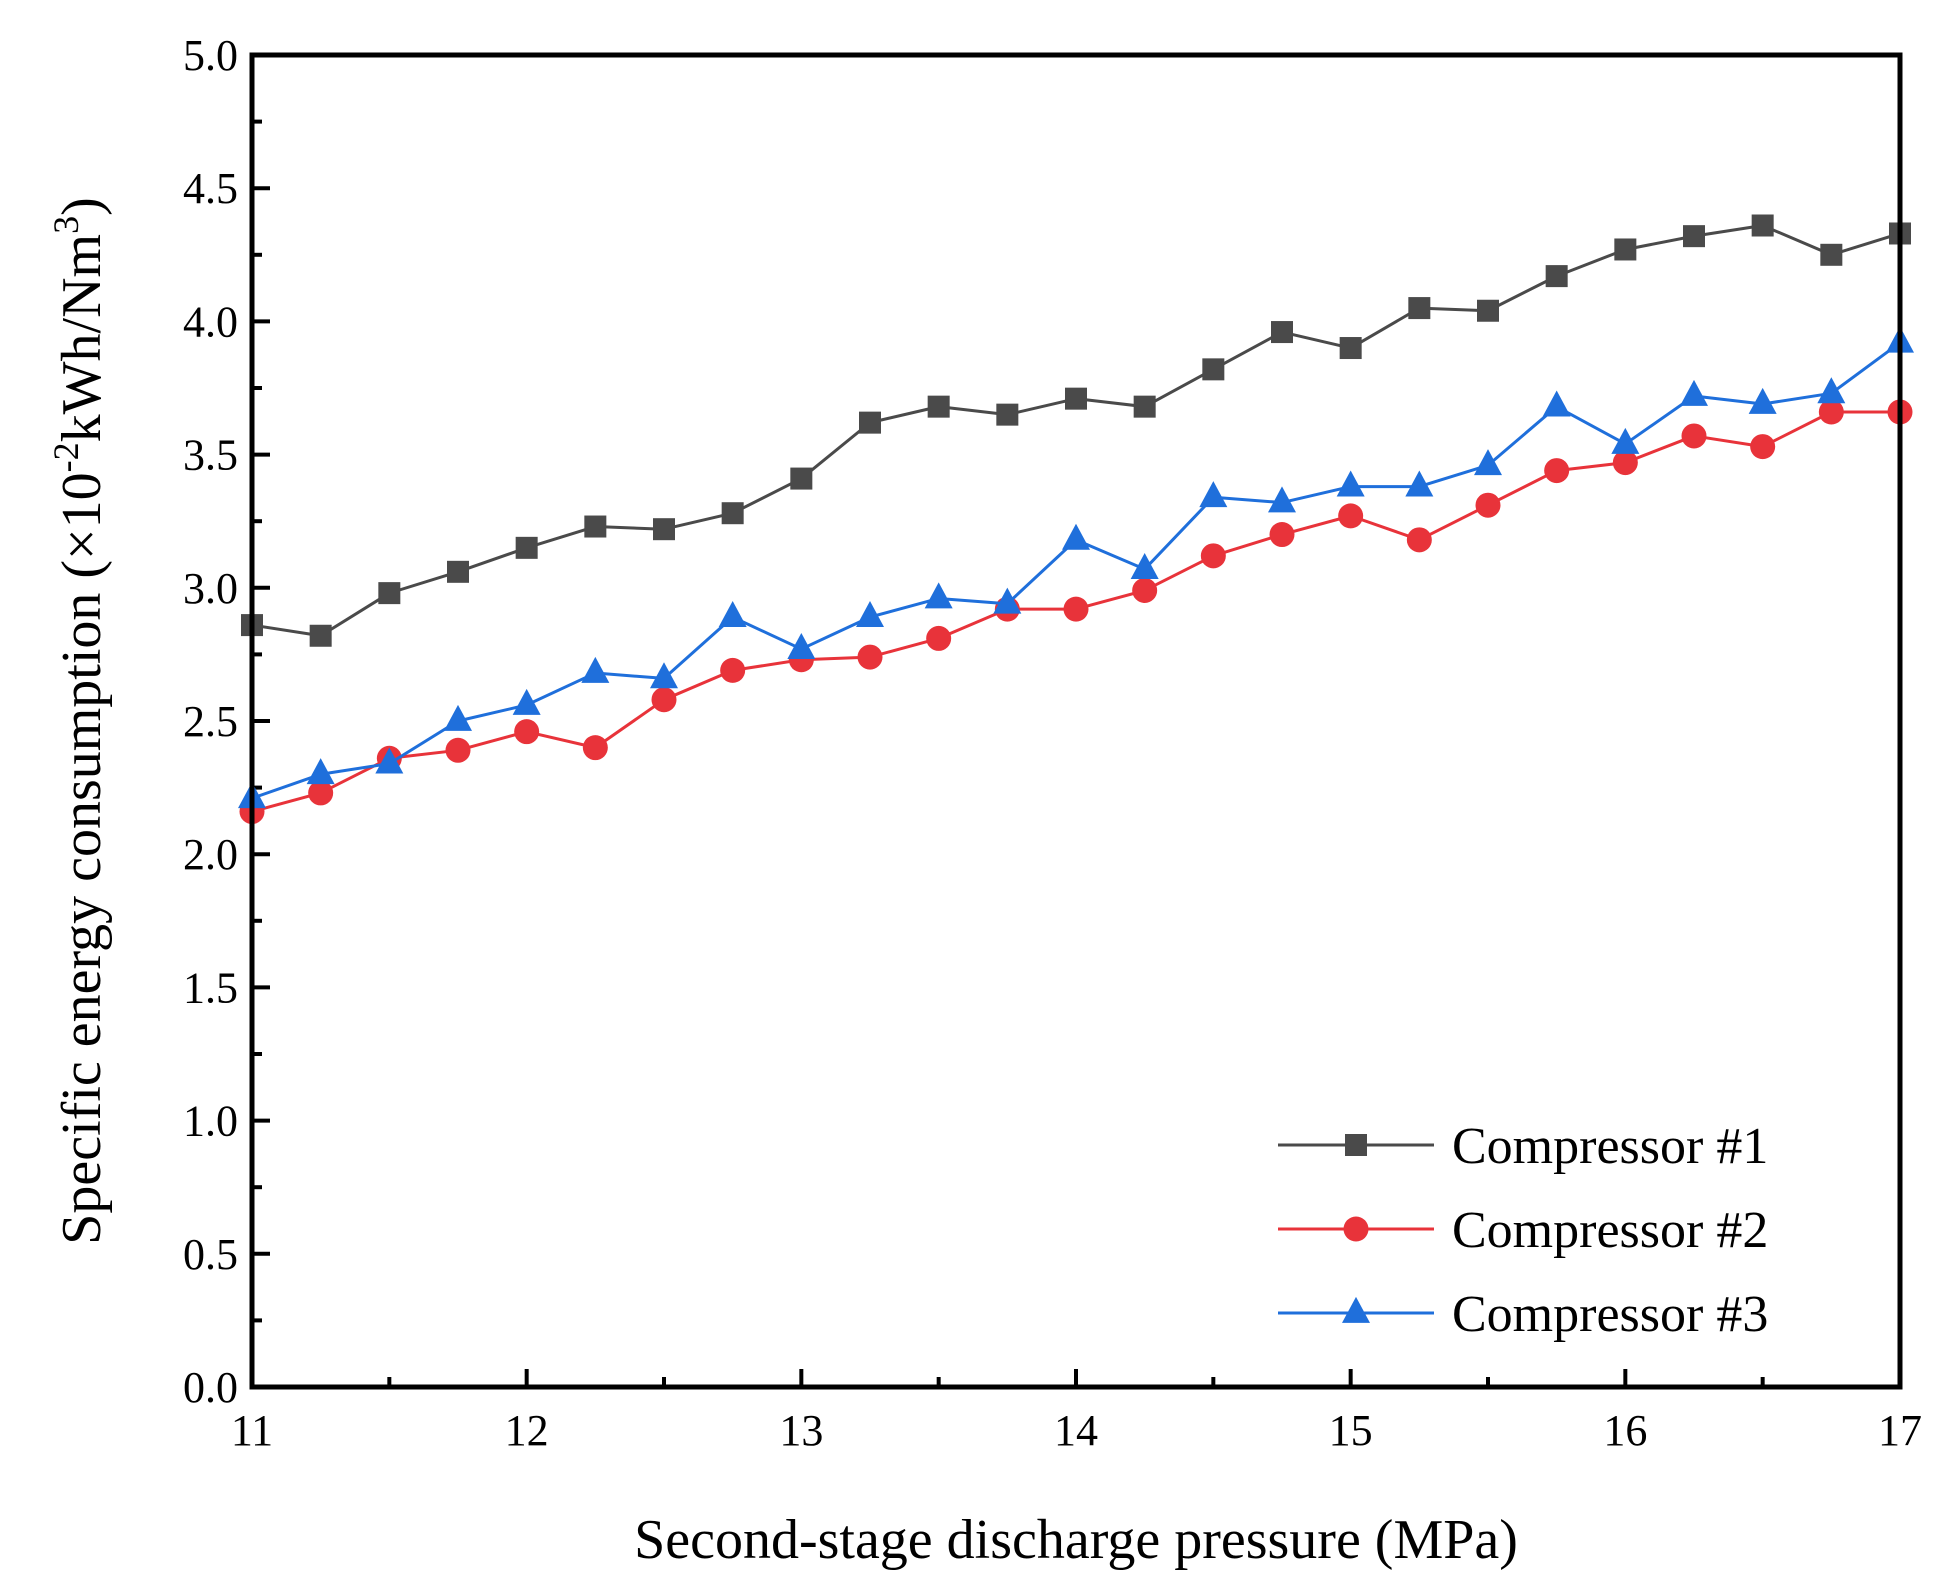 The width and height of the screenshot is (1946, 1590). What do you see at coordinates (210, 188) in the screenshot?
I see `y-tick-label: 4.5` at bounding box center [210, 188].